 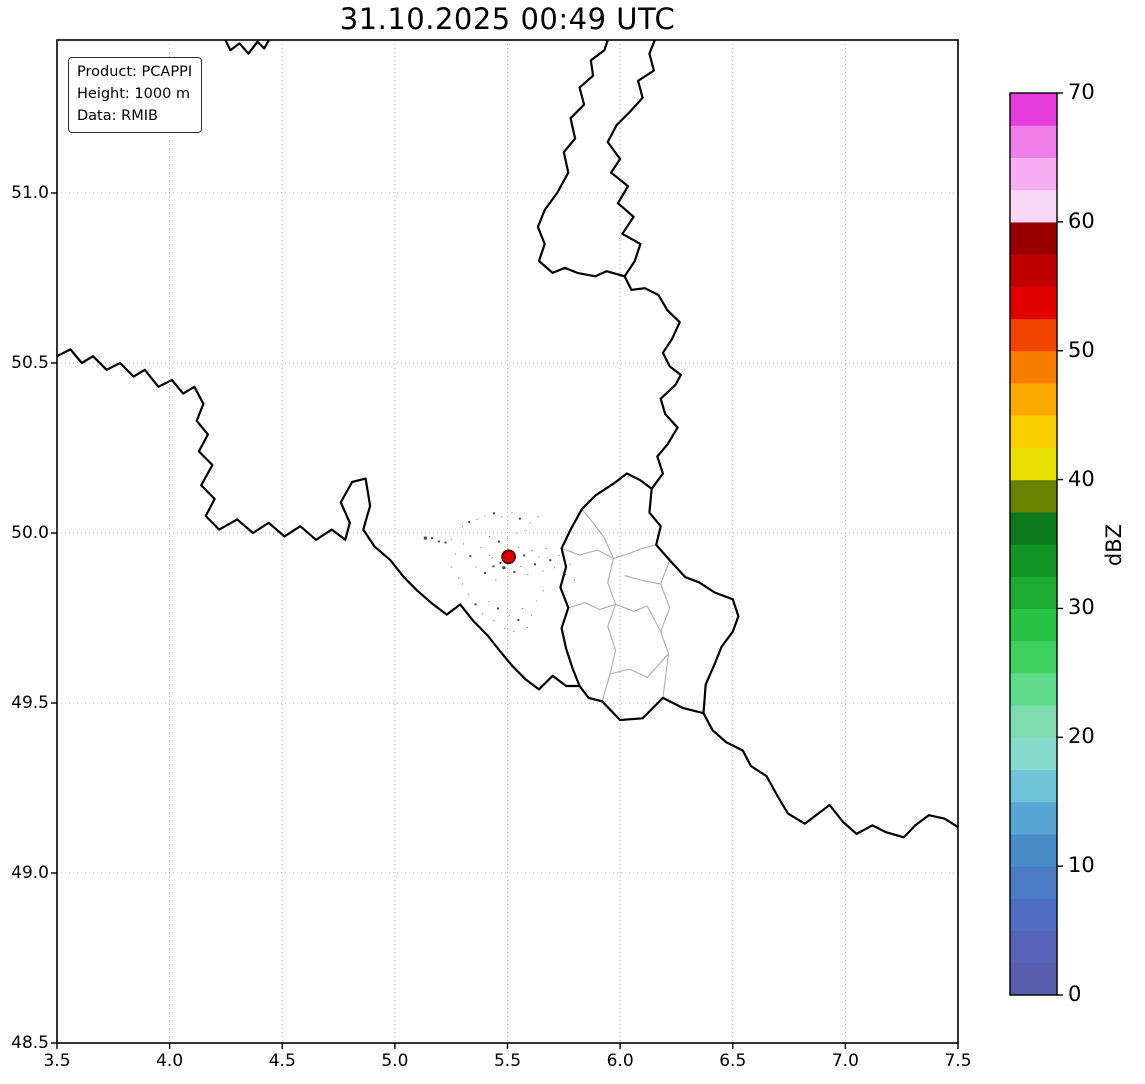 What do you see at coordinates (282, 1061) in the screenshot?
I see `x-tick-label: 4.5` at bounding box center [282, 1061].